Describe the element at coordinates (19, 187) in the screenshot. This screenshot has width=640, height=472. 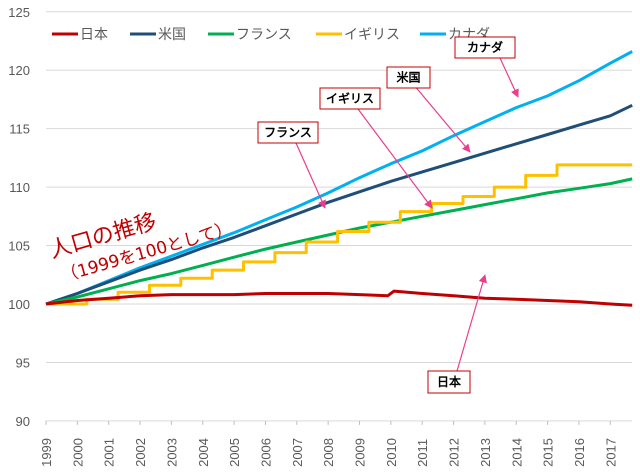
I see `y-tick-label: 110` at that location.